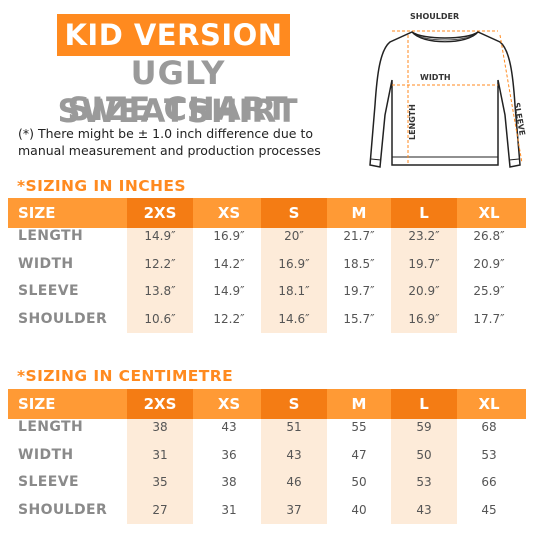 This screenshot has width=540, height=540. What do you see at coordinates (359, 510) in the screenshot?
I see `table-cell: 40` at bounding box center [359, 510].